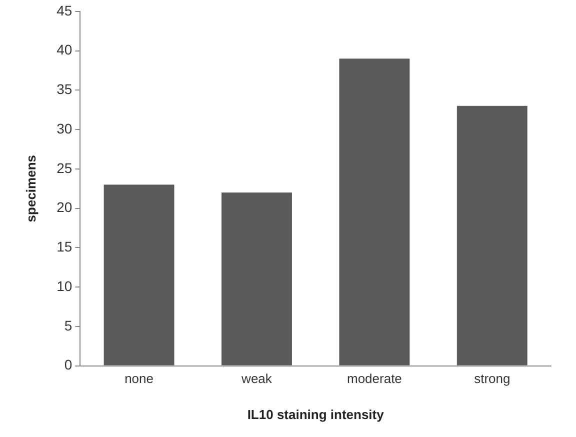 Image resolution: width=576 pixels, height=437 pixels. Describe the element at coordinates (68, 364) in the screenshot. I see `y-tick-label: 0` at that location.